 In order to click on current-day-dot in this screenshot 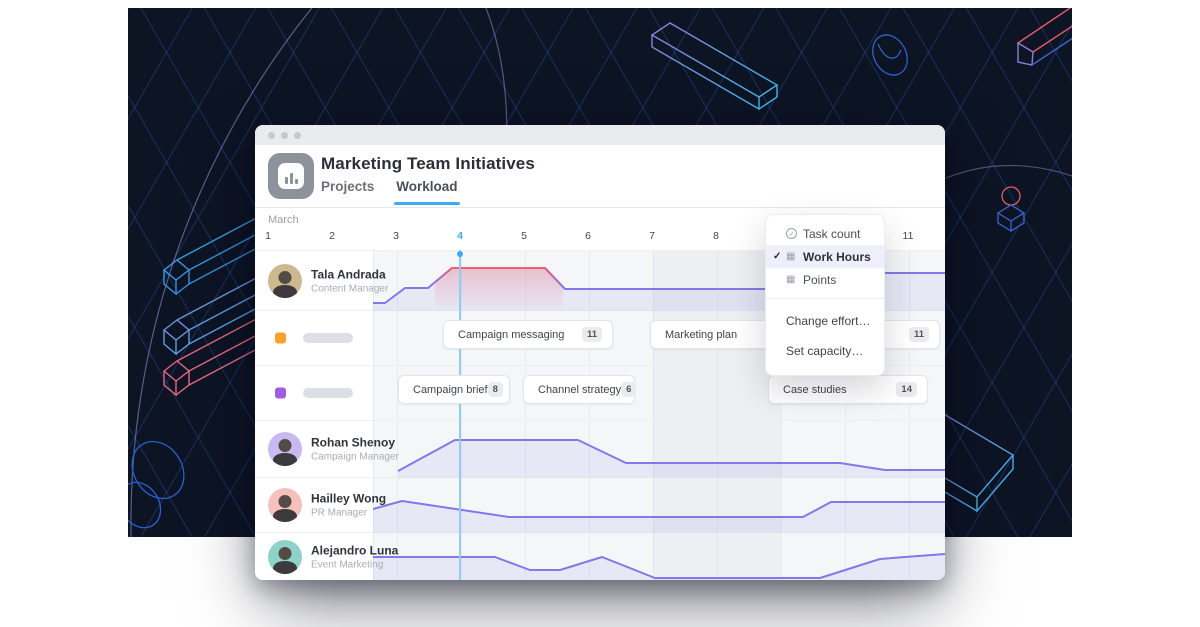, I will do `click(460, 254)`.